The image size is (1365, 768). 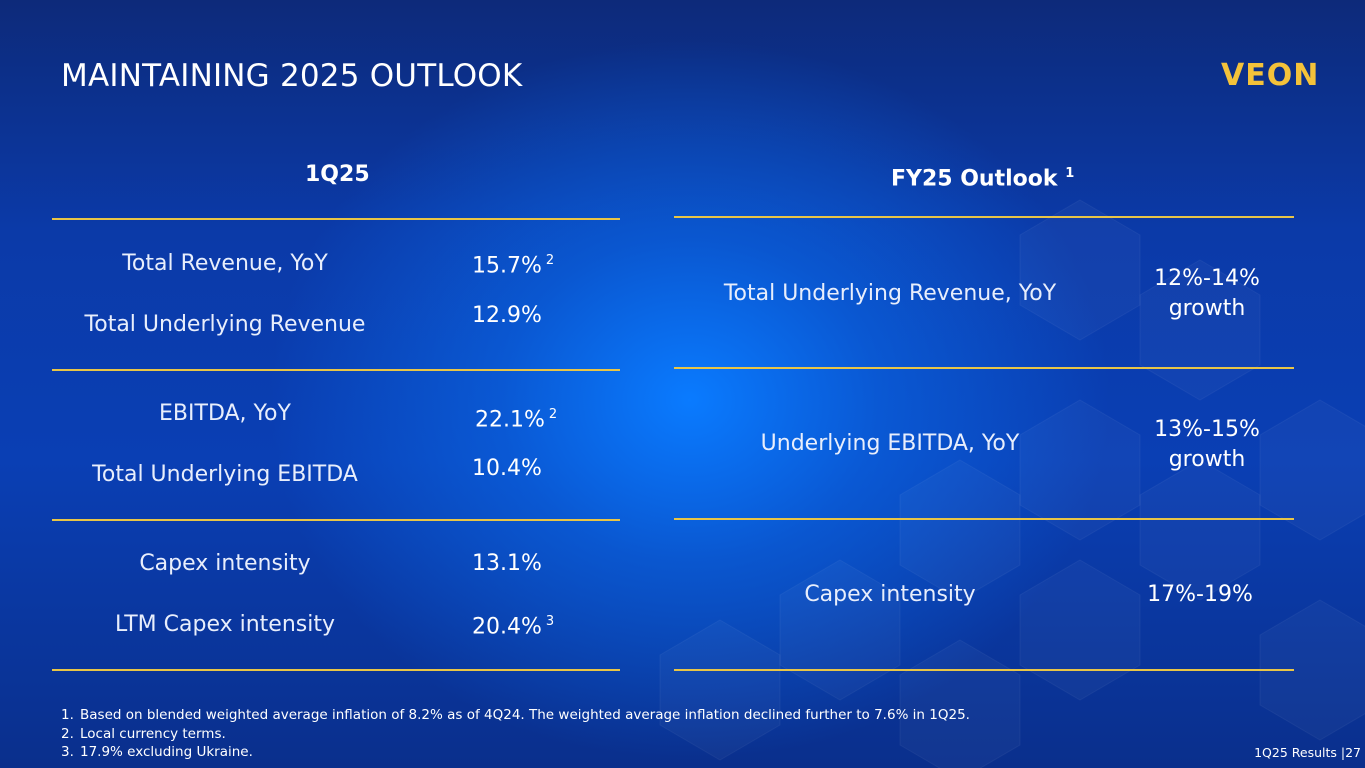 What do you see at coordinates (516, 420) in the screenshot?
I see `metric-value: 22.1% 2` at bounding box center [516, 420].